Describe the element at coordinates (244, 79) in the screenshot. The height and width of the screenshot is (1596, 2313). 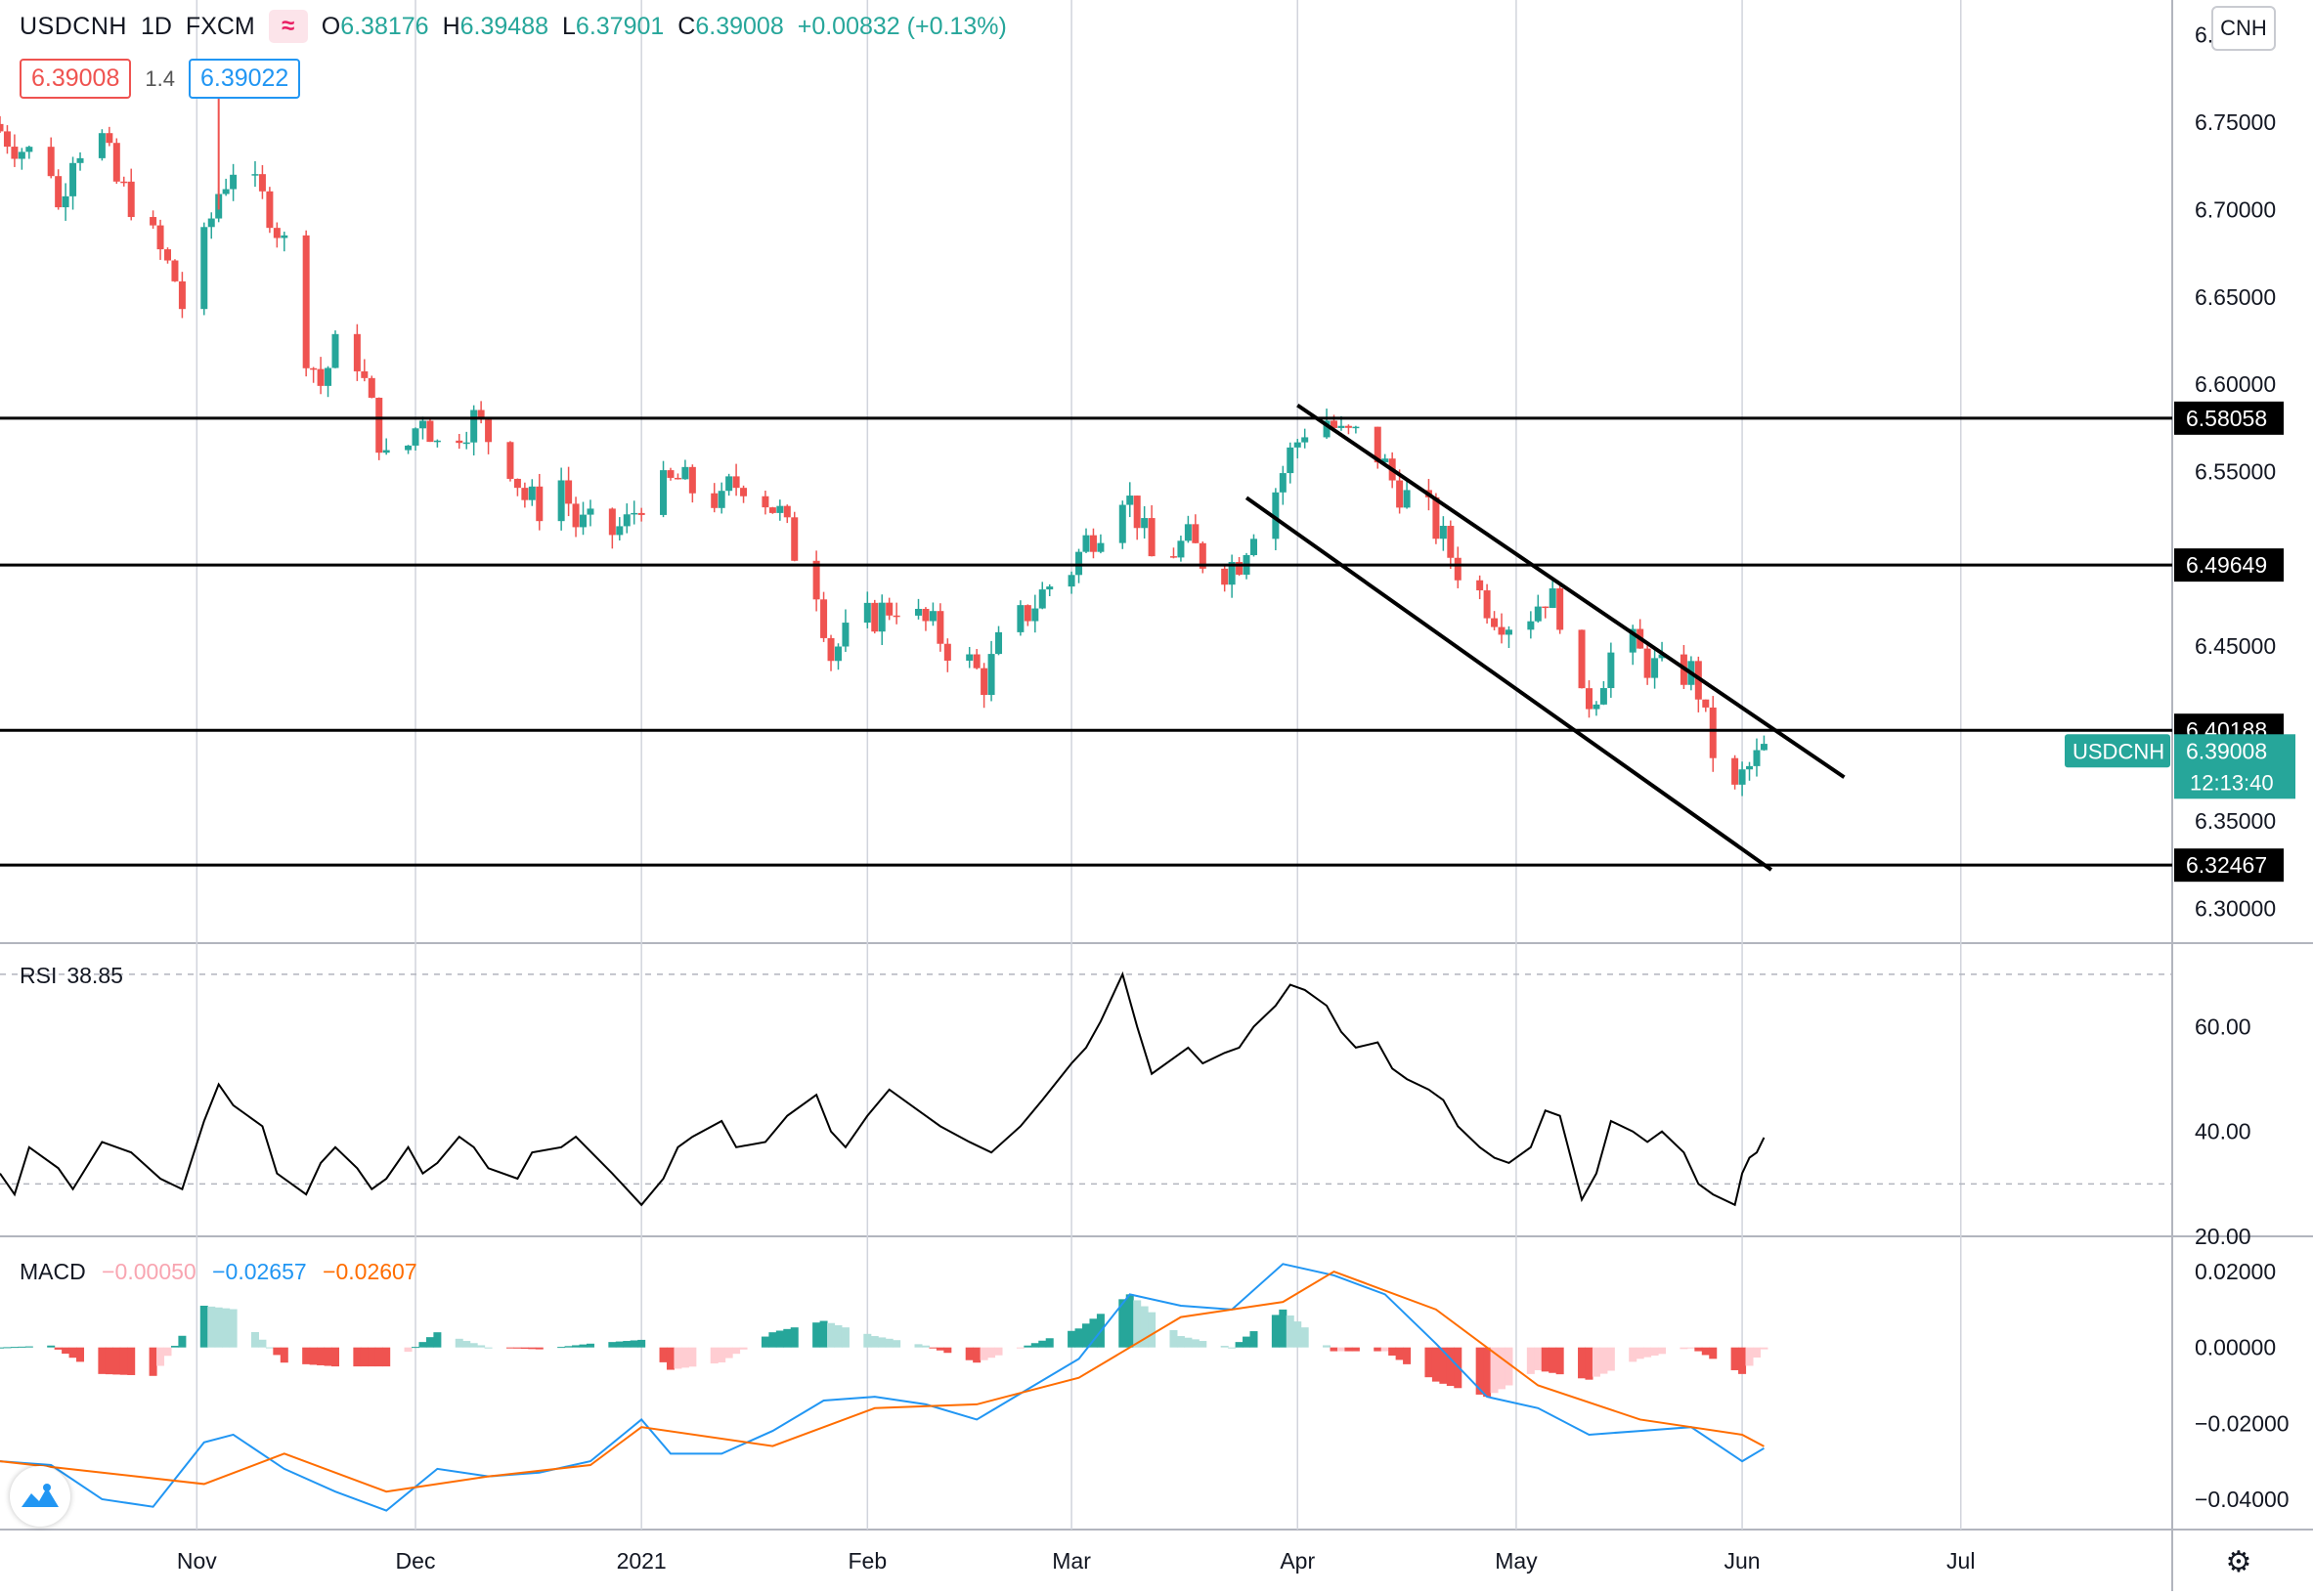
I see `ask-price-button: 6.39022` at that location.